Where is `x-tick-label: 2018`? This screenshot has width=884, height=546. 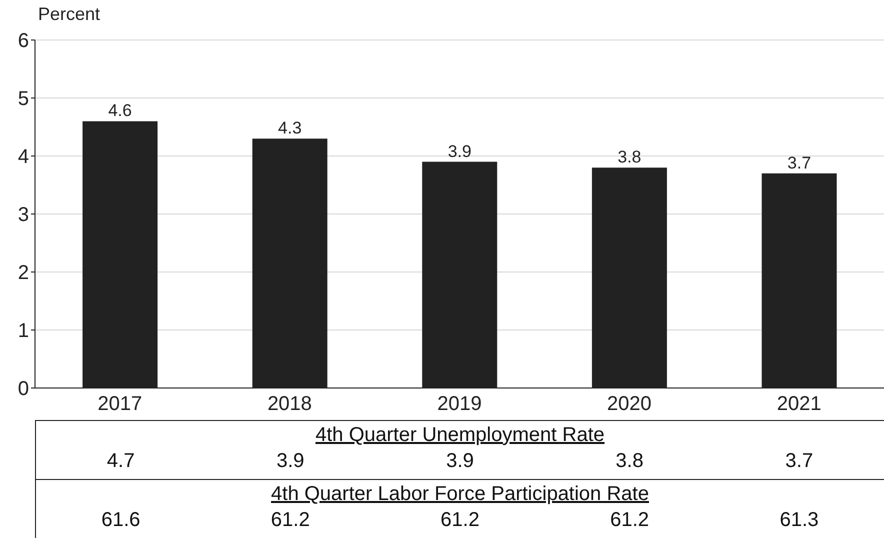 x-tick-label: 2018 is located at coordinates (289, 404).